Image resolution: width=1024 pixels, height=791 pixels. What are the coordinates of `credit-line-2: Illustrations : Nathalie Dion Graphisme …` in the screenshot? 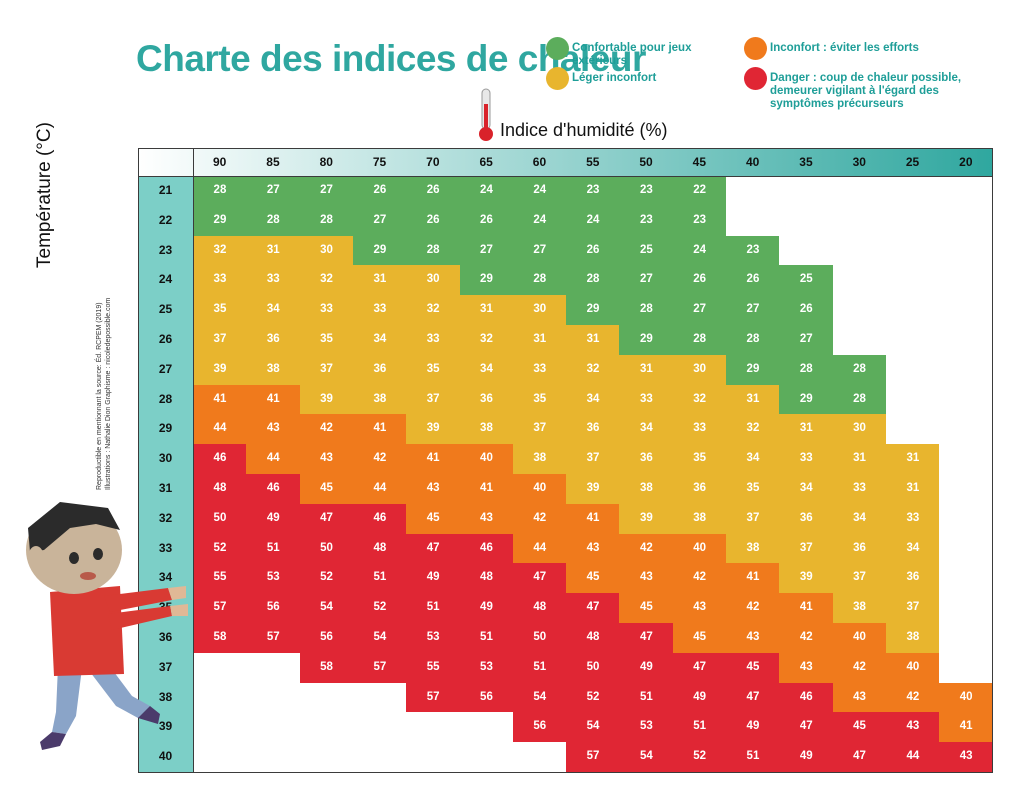 It's located at (108, 393).